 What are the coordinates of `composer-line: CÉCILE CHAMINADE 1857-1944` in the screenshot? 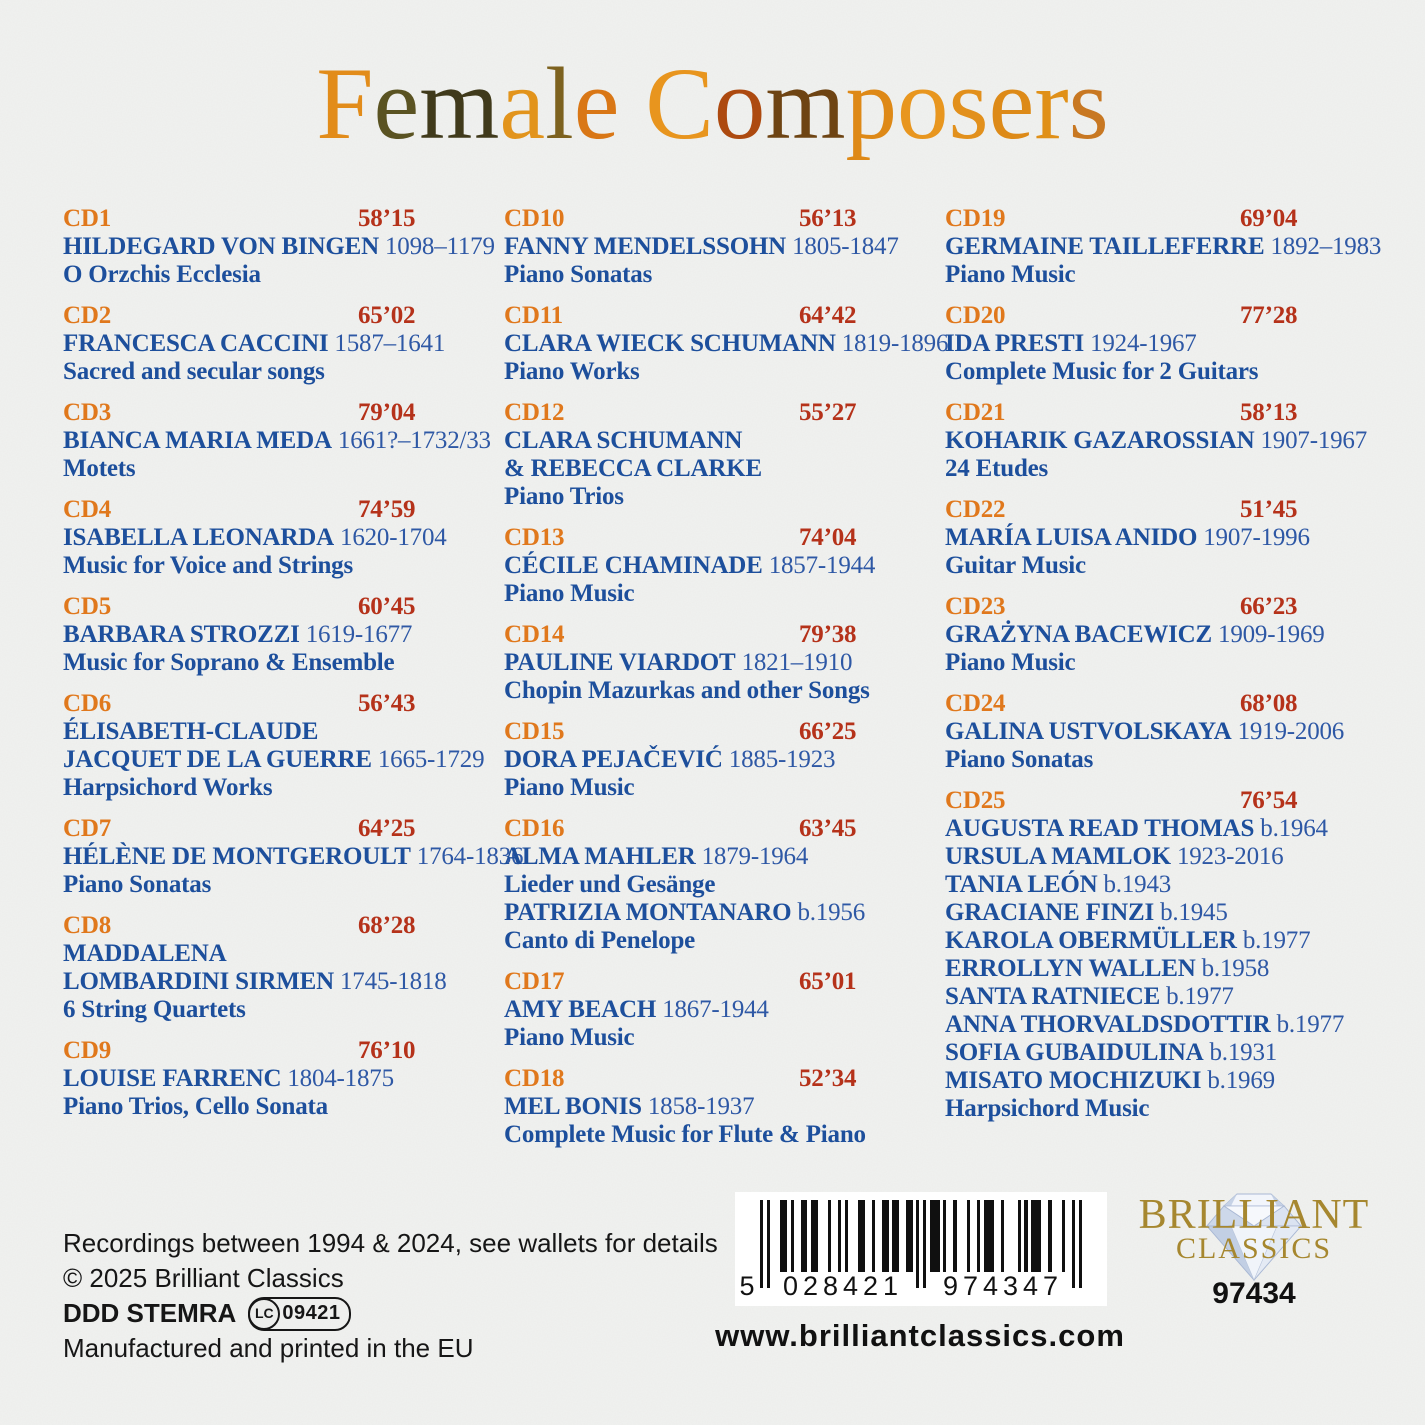 It's located at (716, 566).